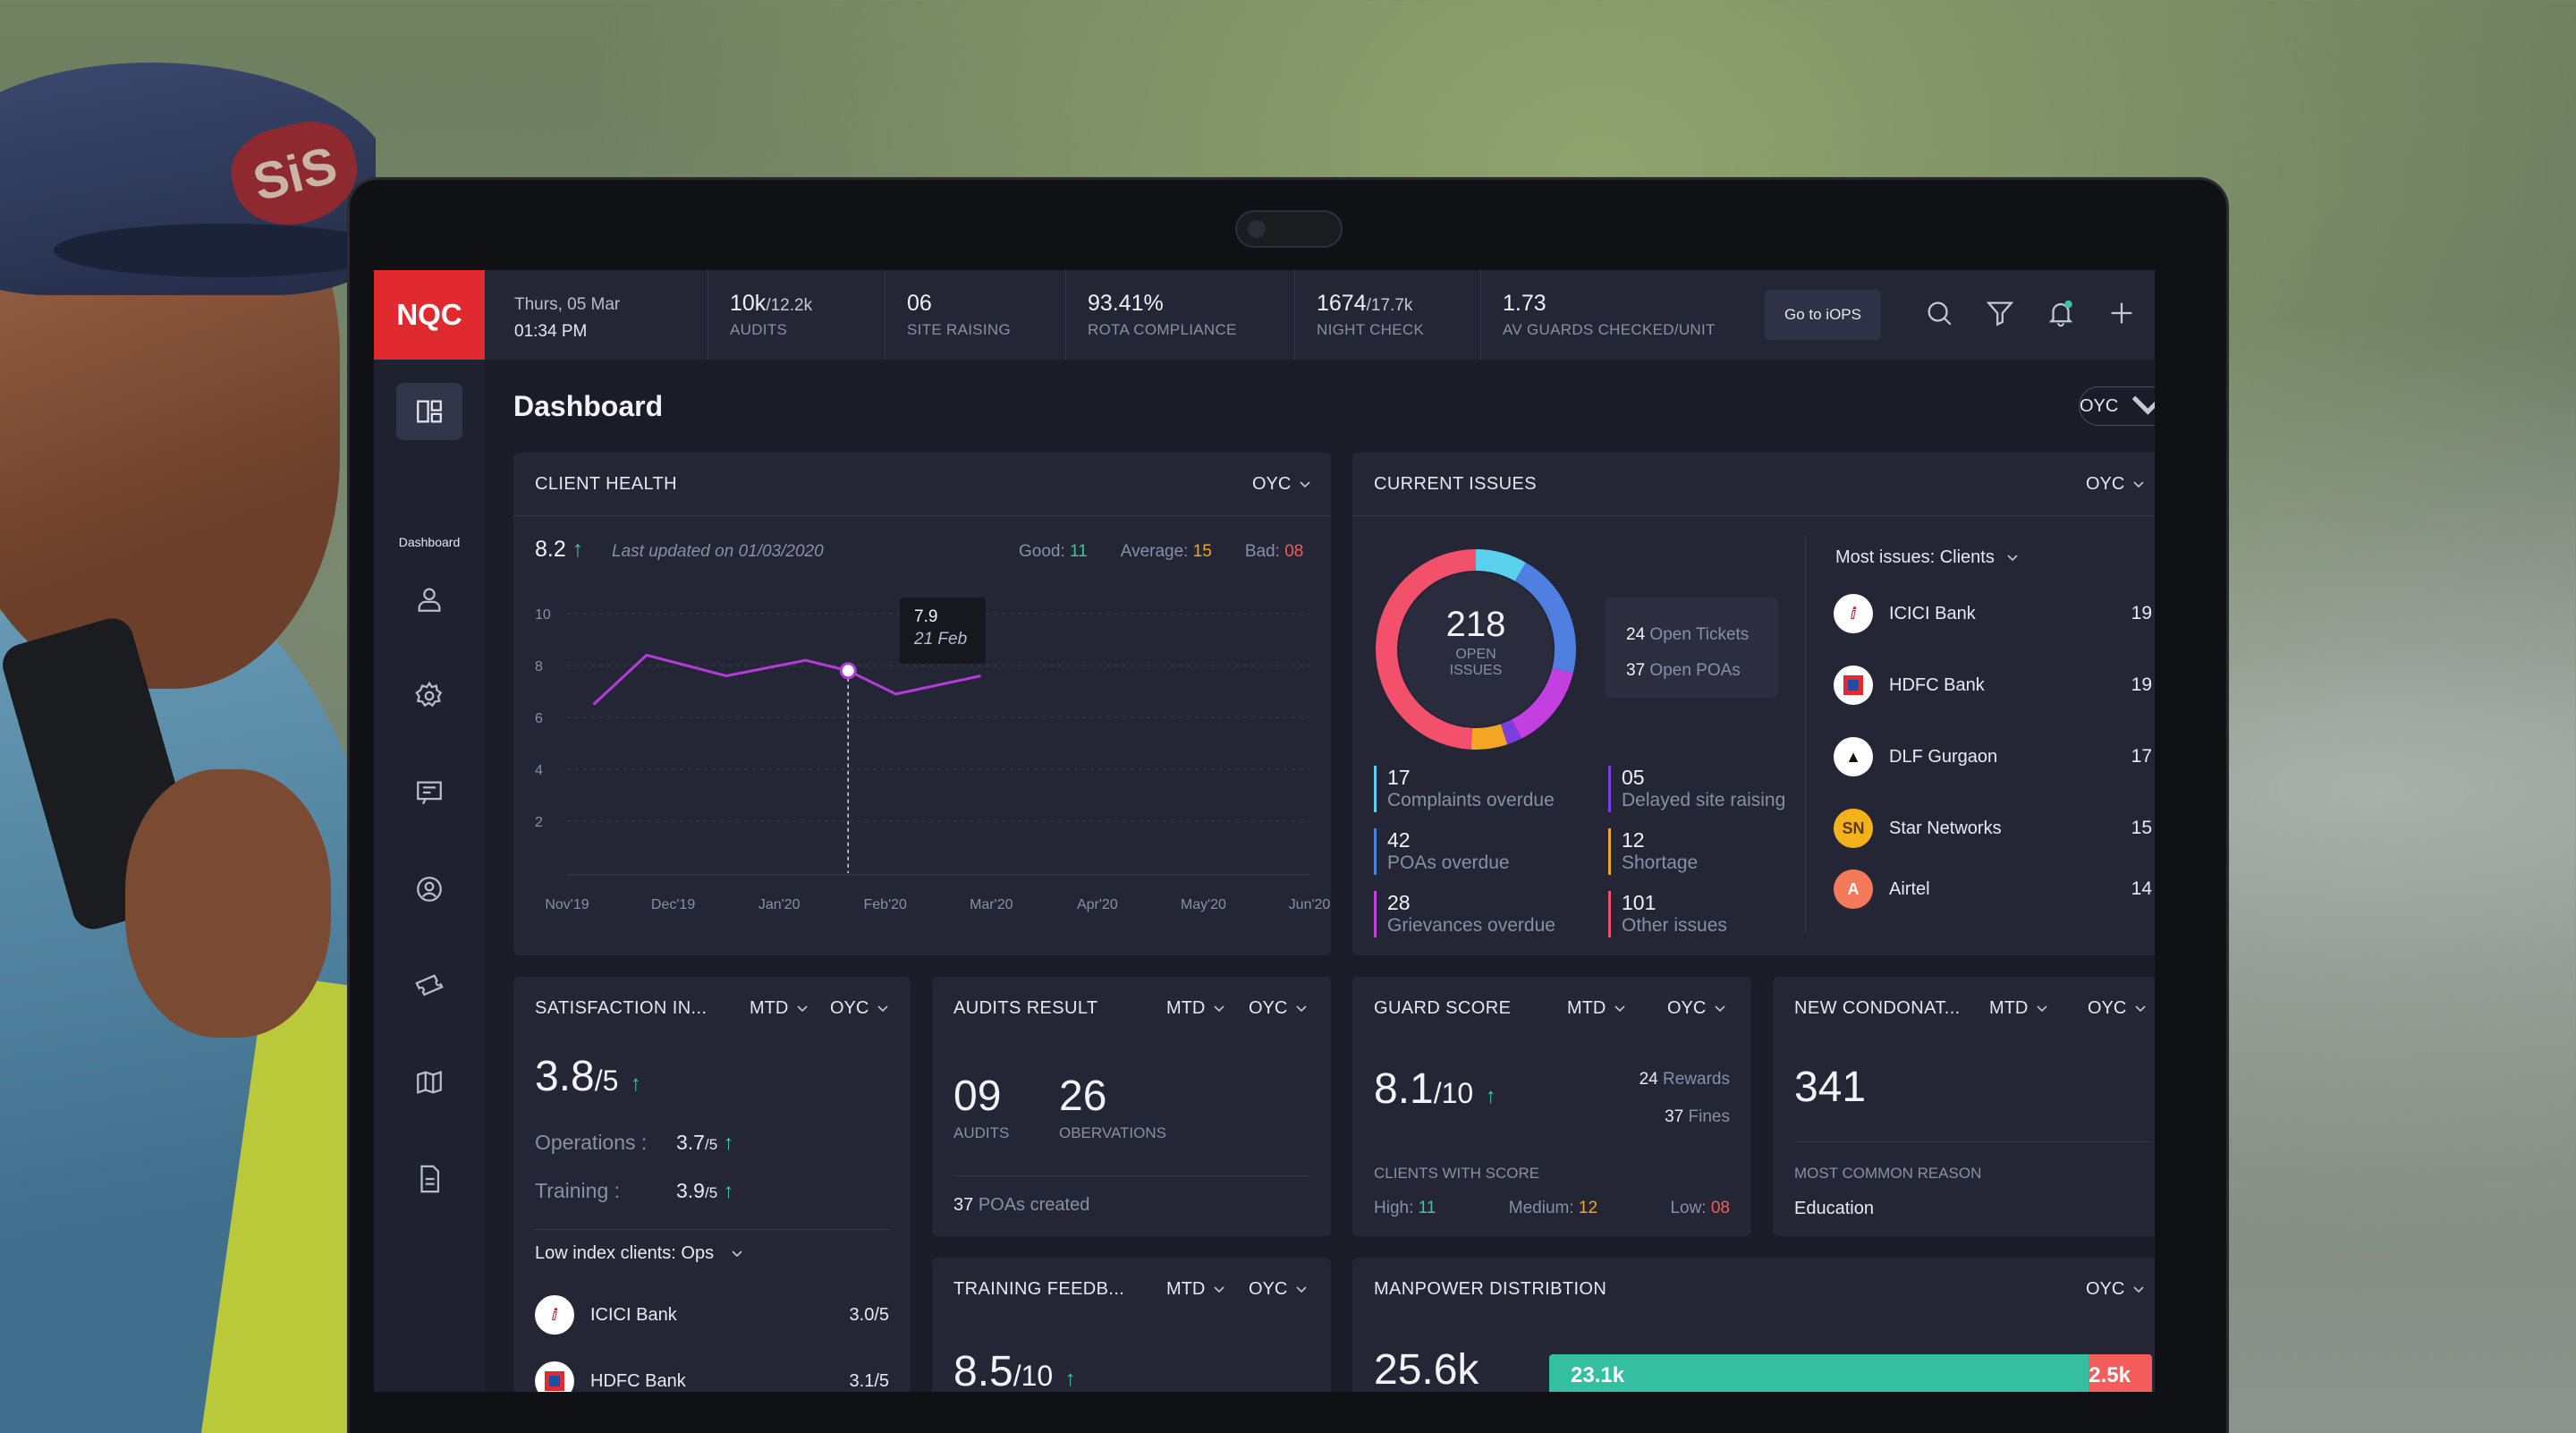 Image resolution: width=2576 pixels, height=1433 pixels. I want to click on issues-donut-chart, so click(1475, 649).